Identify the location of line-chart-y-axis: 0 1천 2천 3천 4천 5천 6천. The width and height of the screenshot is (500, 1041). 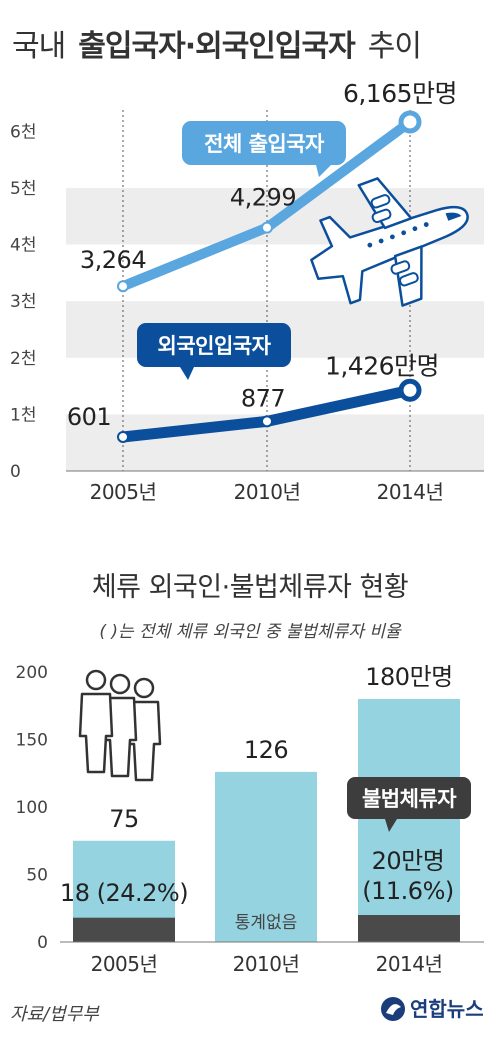
(23, 302).